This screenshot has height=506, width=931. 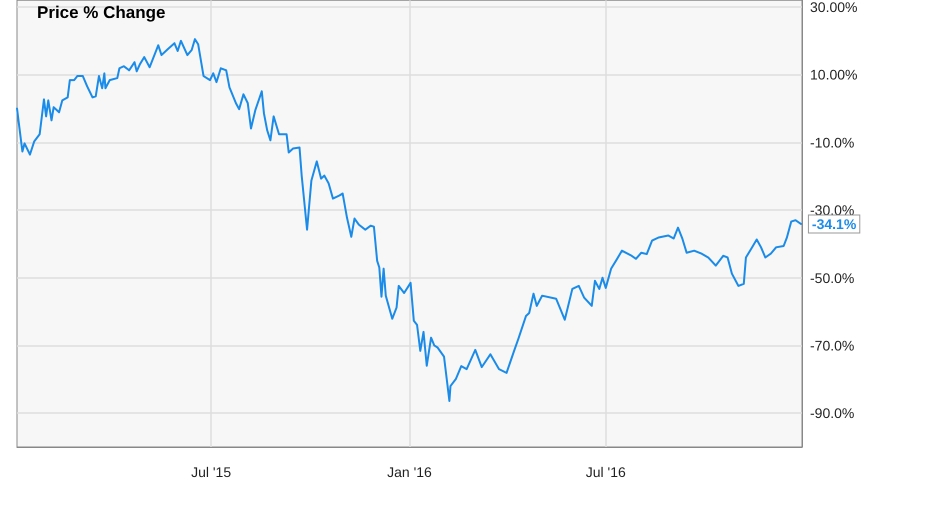 What do you see at coordinates (834, 7) in the screenshot?
I see `y-tick-label: 30.00%` at bounding box center [834, 7].